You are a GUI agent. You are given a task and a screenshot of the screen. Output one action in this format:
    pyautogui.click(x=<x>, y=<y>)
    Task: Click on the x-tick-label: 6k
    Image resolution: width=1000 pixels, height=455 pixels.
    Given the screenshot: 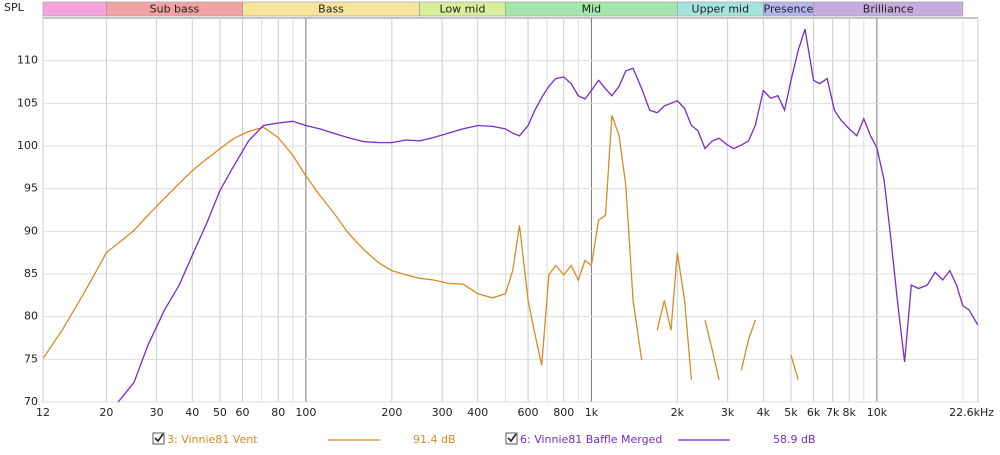 What is the action you would take?
    pyautogui.click(x=814, y=412)
    